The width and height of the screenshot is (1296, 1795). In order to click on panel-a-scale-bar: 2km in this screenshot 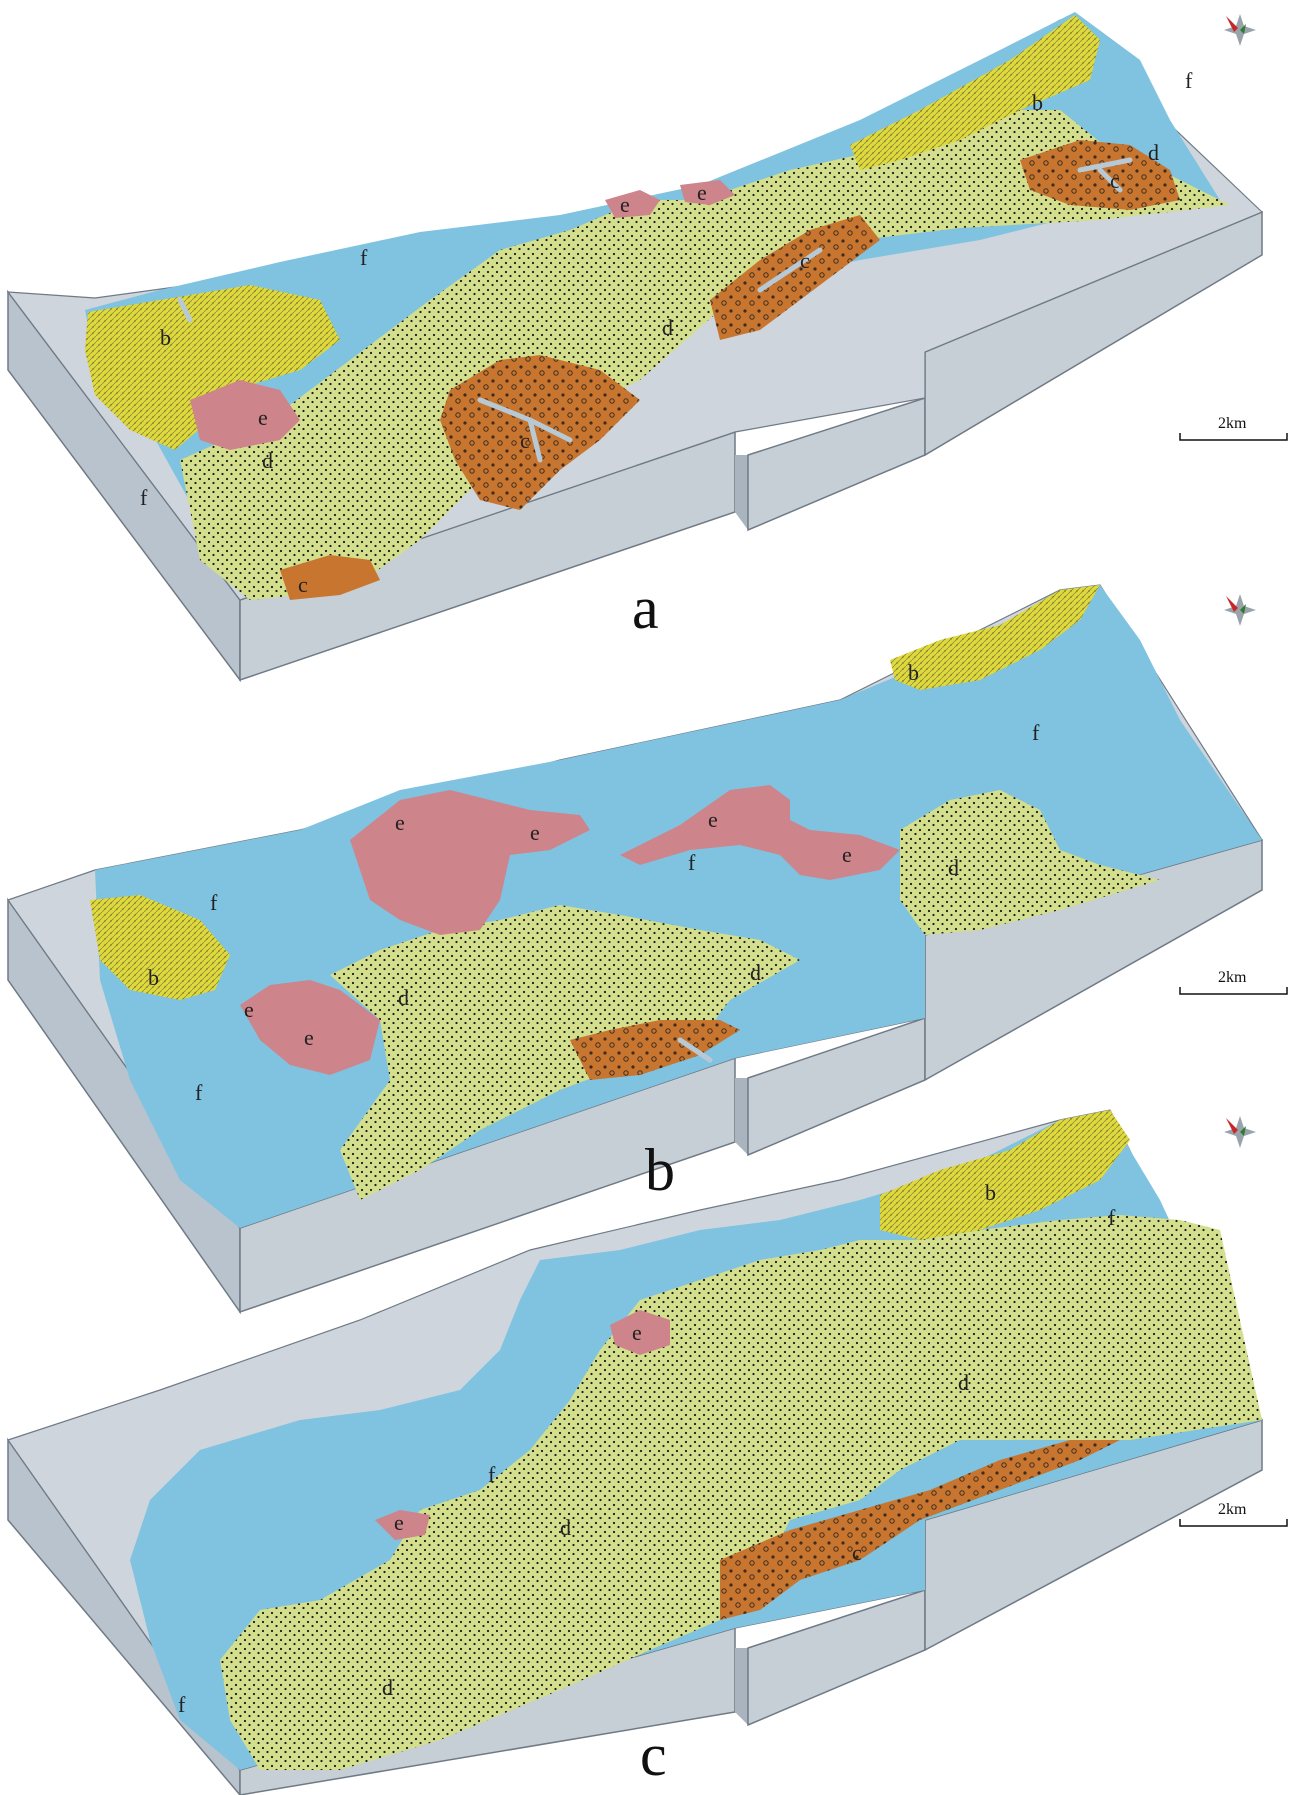, I will do `click(1233, 428)`.